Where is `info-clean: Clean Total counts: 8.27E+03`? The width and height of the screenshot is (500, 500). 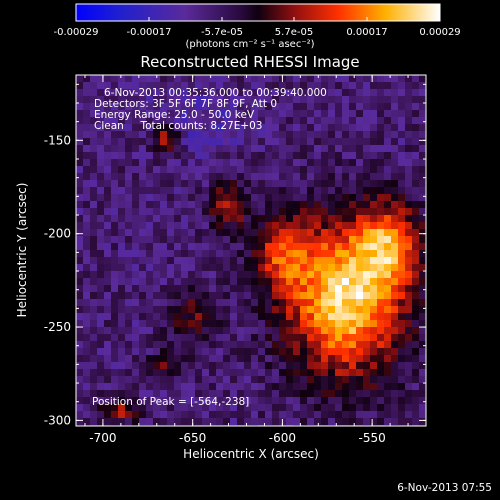 info-clean: Clean Total counts: 8.27E+03 is located at coordinates (178, 126).